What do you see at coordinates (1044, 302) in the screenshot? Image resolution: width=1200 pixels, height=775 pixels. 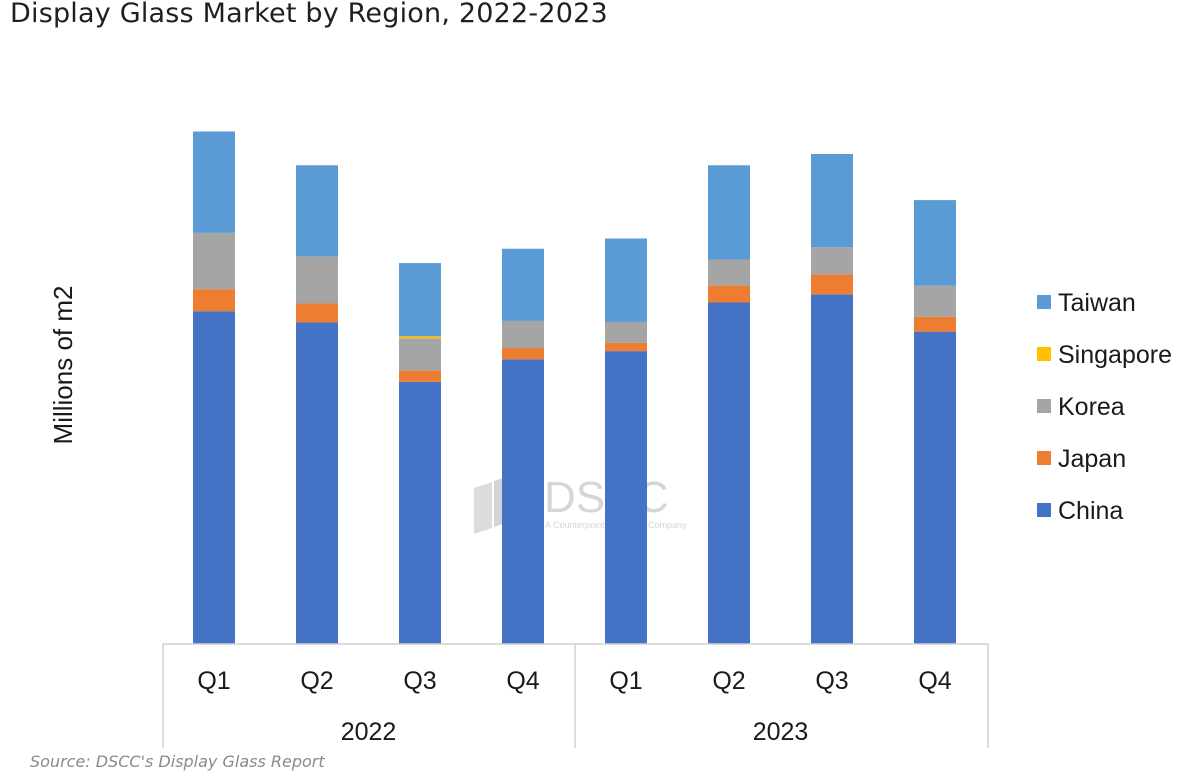 I see `legend-swatch-taiwan` at bounding box center [1044, 302].